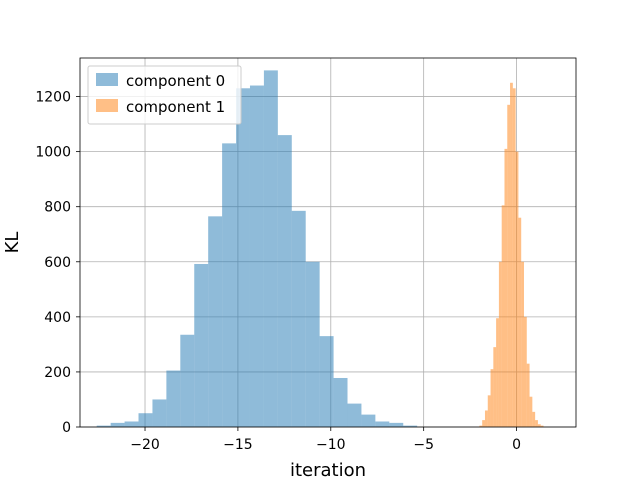  I want to click on legend-box, so click(164, 95).